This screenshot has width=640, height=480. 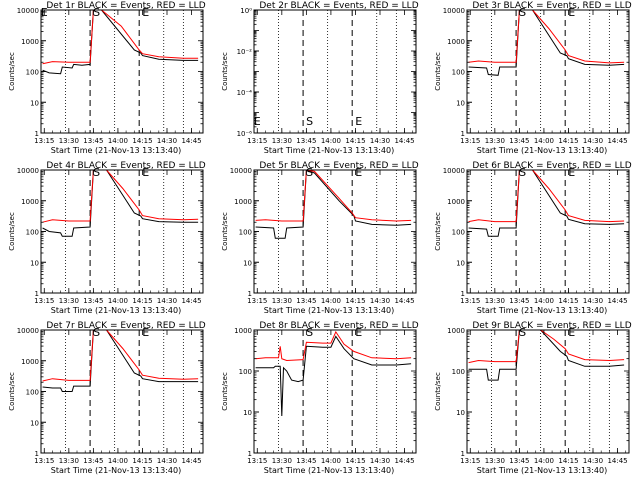 What do you see at coordinates (246, 11) in the screenshot?
I see `y-tick-label: 10⁰` at bounding box center [246, 11].